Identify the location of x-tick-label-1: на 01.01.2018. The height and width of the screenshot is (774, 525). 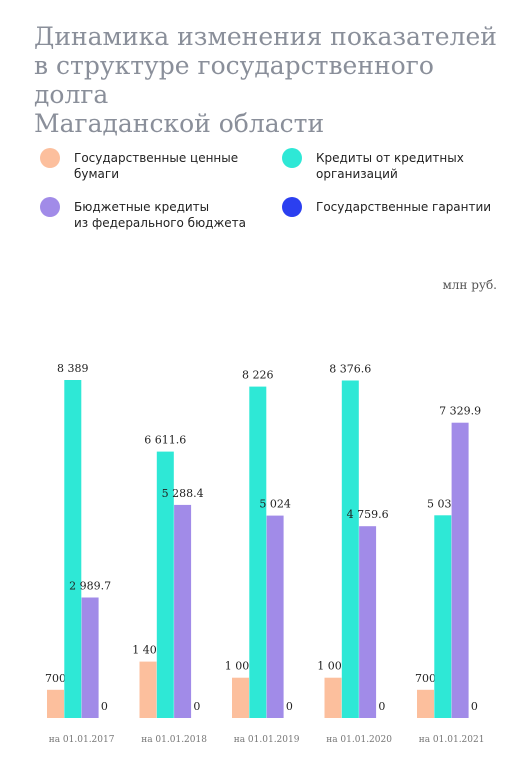
(174, 740).